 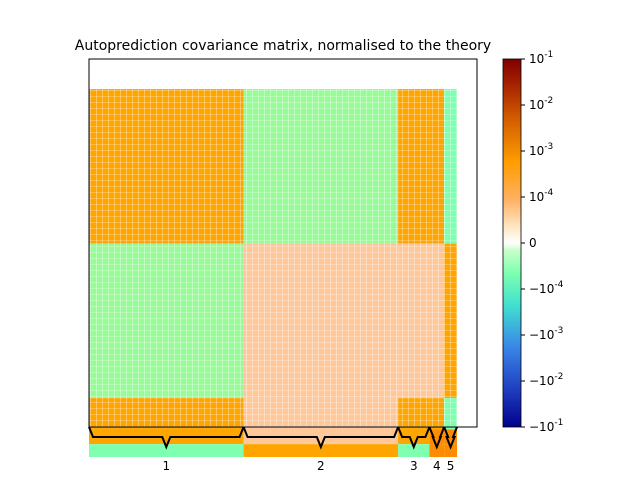 I want to click on colorbar-tick-label: −10-1, so click(x=546, y=426).